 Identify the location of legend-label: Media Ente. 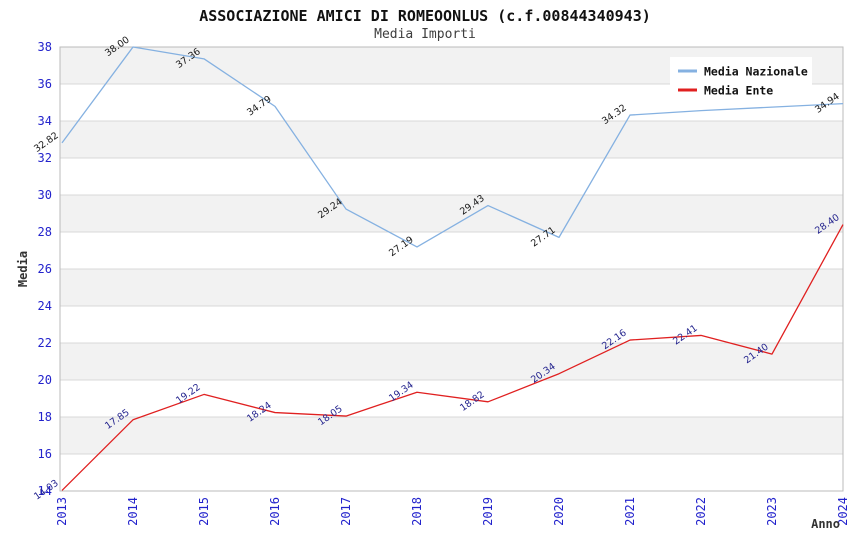
(738, 91).